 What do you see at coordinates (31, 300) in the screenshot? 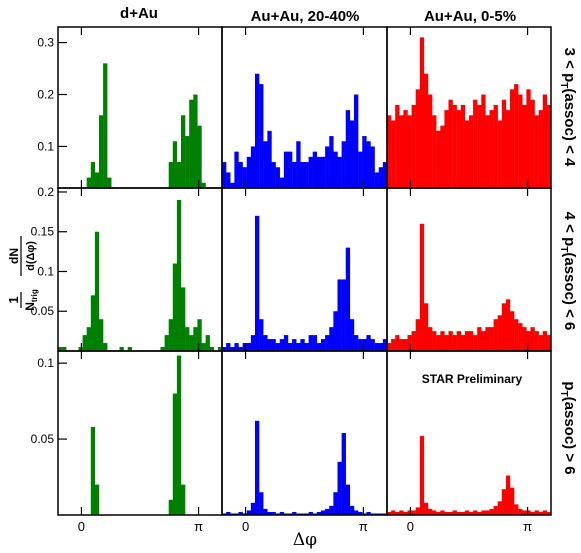
I see `ylabel-N: Ntrig` at bounding box center [31, 300].